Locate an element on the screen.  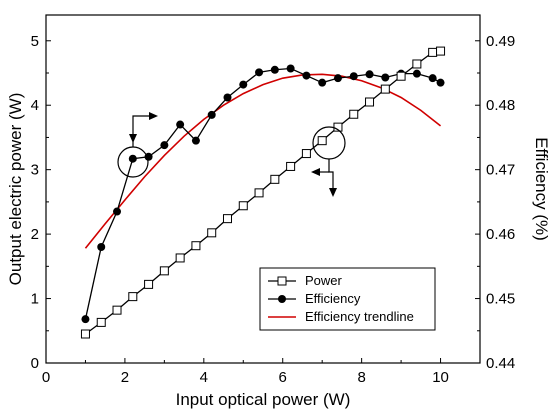
y-left-tick-label: 1 is located at coordinates (35, 299).